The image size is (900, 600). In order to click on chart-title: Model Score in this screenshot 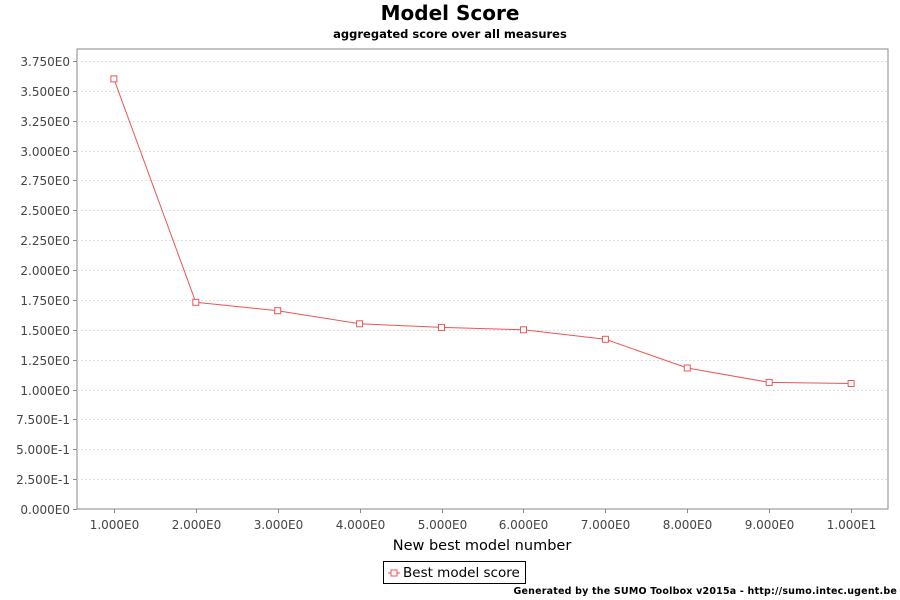, I will do `click(450, 13)`.